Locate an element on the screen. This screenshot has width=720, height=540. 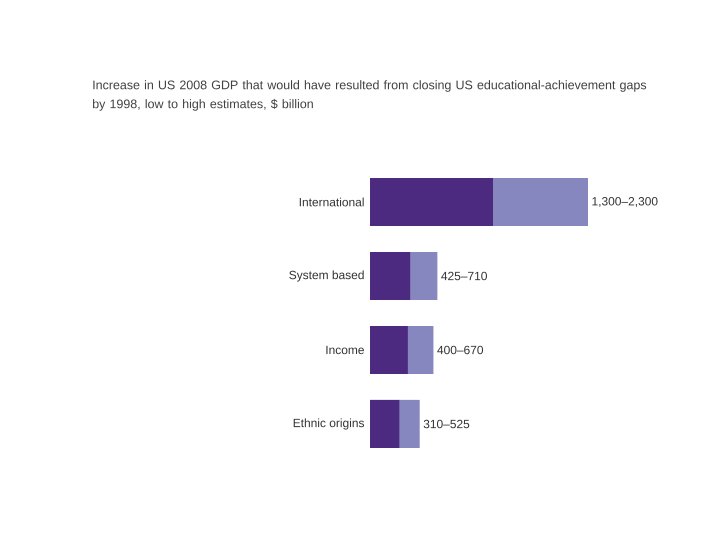
chart-title: Increase in US 2008 GDP that would have resulted from closing US educational-achievement gaps by 1998, low to high estimates, $ billion is located at coordinates (369, 95).